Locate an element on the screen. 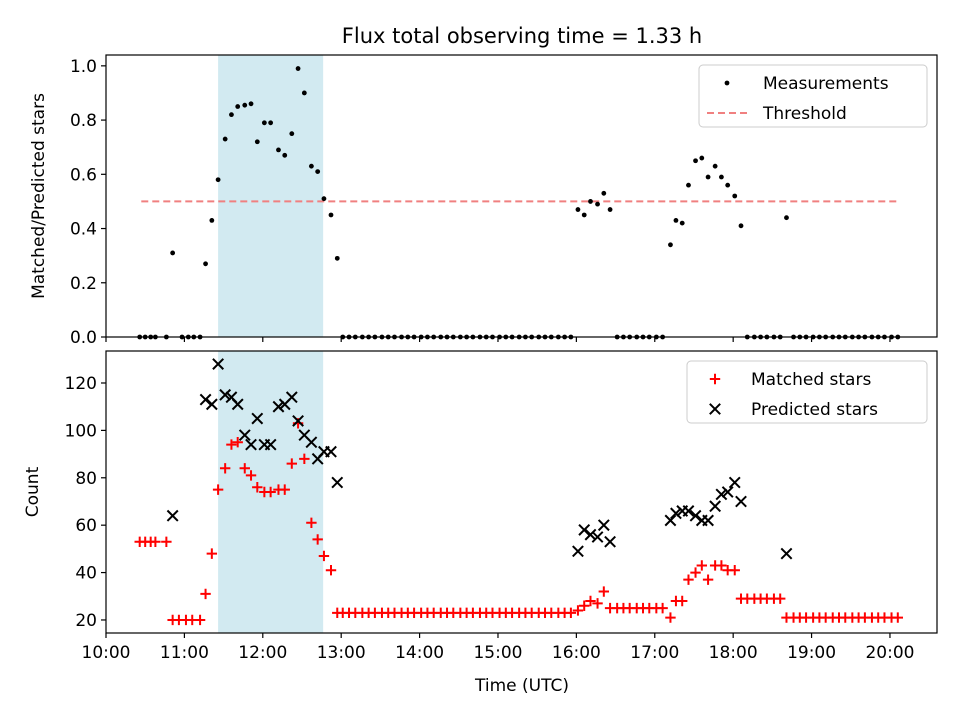 This screenshot has width=960, height=720. x-tick-label: 18:00 is located at coordinates (733, 653).